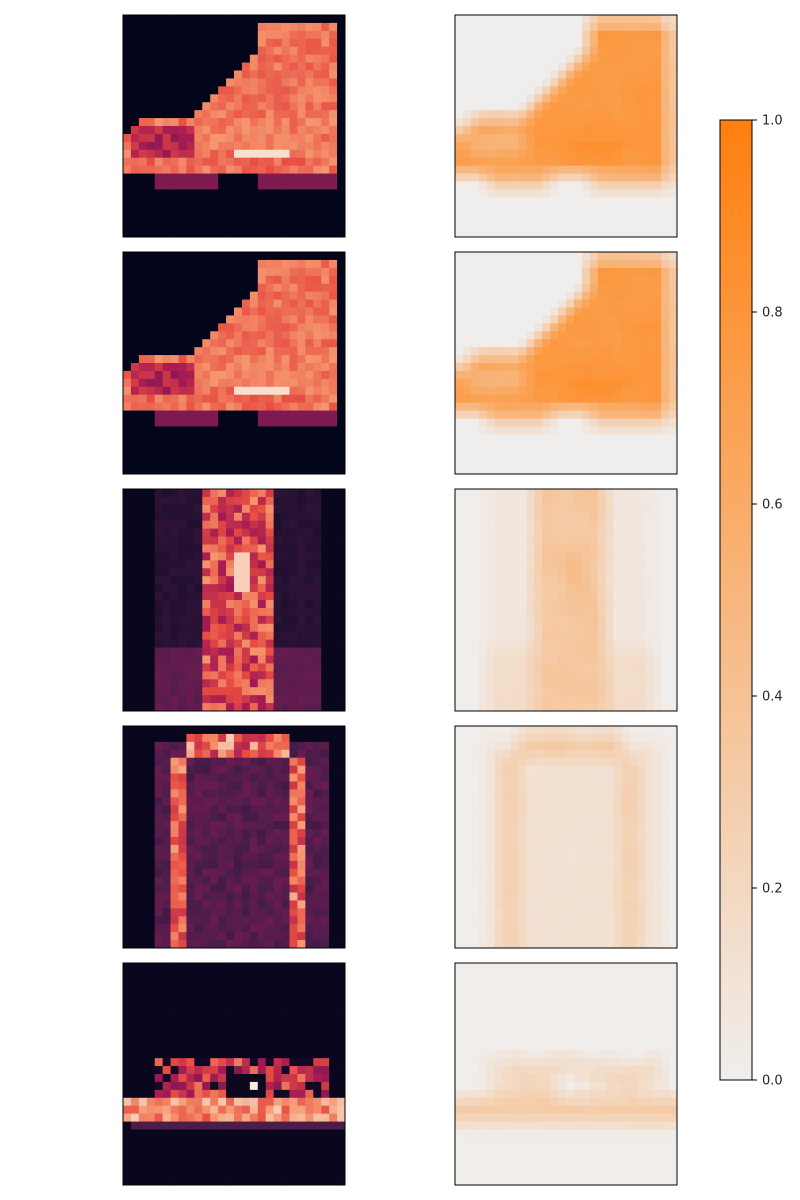 The width and height of the screenshot is (800, 1200). I want to click on colorbar-tick-label: 1.0, so click(772, 121).